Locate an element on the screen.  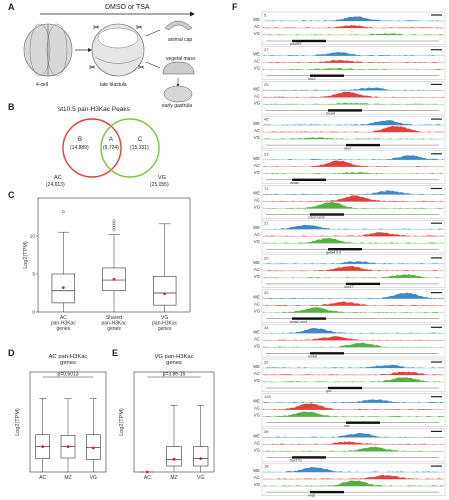
venn-region-a-count: (9,724) is located at coordinates (111, 148).